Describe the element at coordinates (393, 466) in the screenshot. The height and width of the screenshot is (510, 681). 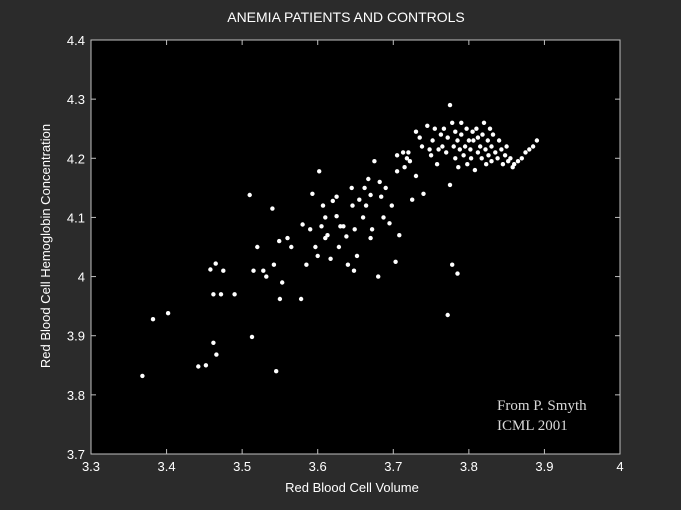
I see `x-tick-label: 3.7` at that location.